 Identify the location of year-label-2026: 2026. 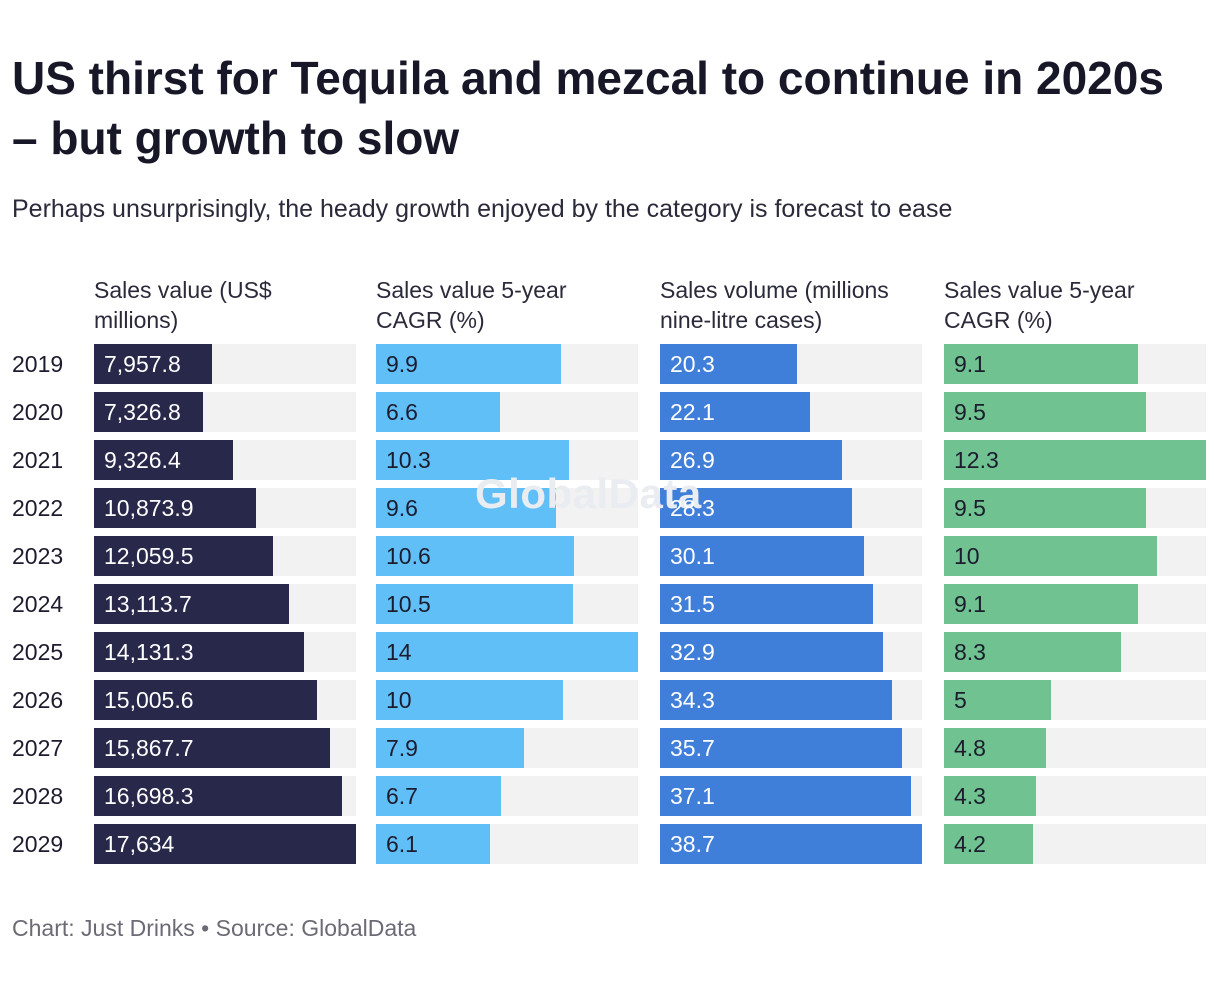
(38, 700).